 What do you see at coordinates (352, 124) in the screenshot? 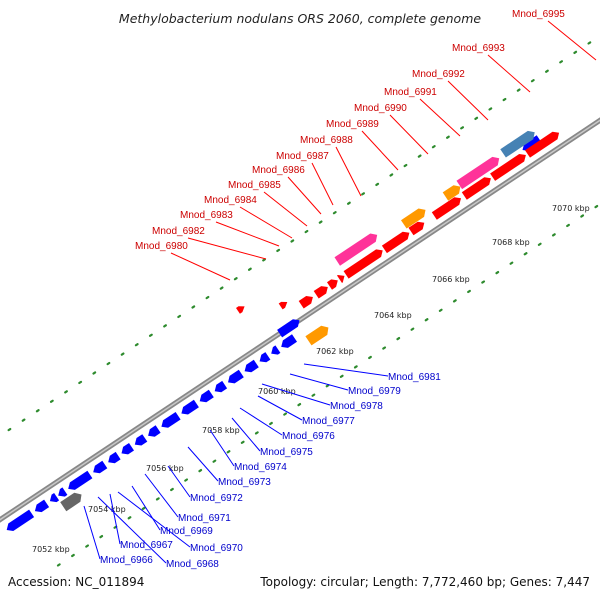
I see `forward-gene-label: Mnod_6989` at bounding box center [352, 124].